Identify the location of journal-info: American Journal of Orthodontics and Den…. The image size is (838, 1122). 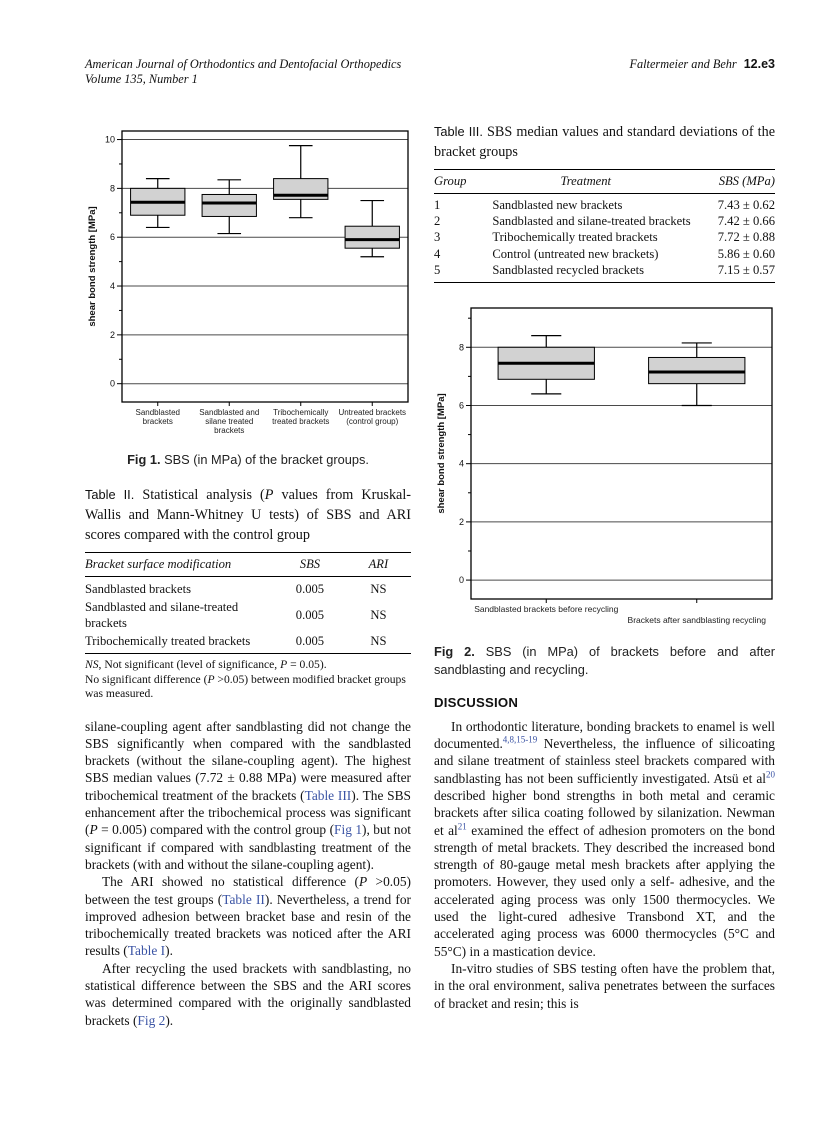
(243, 72).